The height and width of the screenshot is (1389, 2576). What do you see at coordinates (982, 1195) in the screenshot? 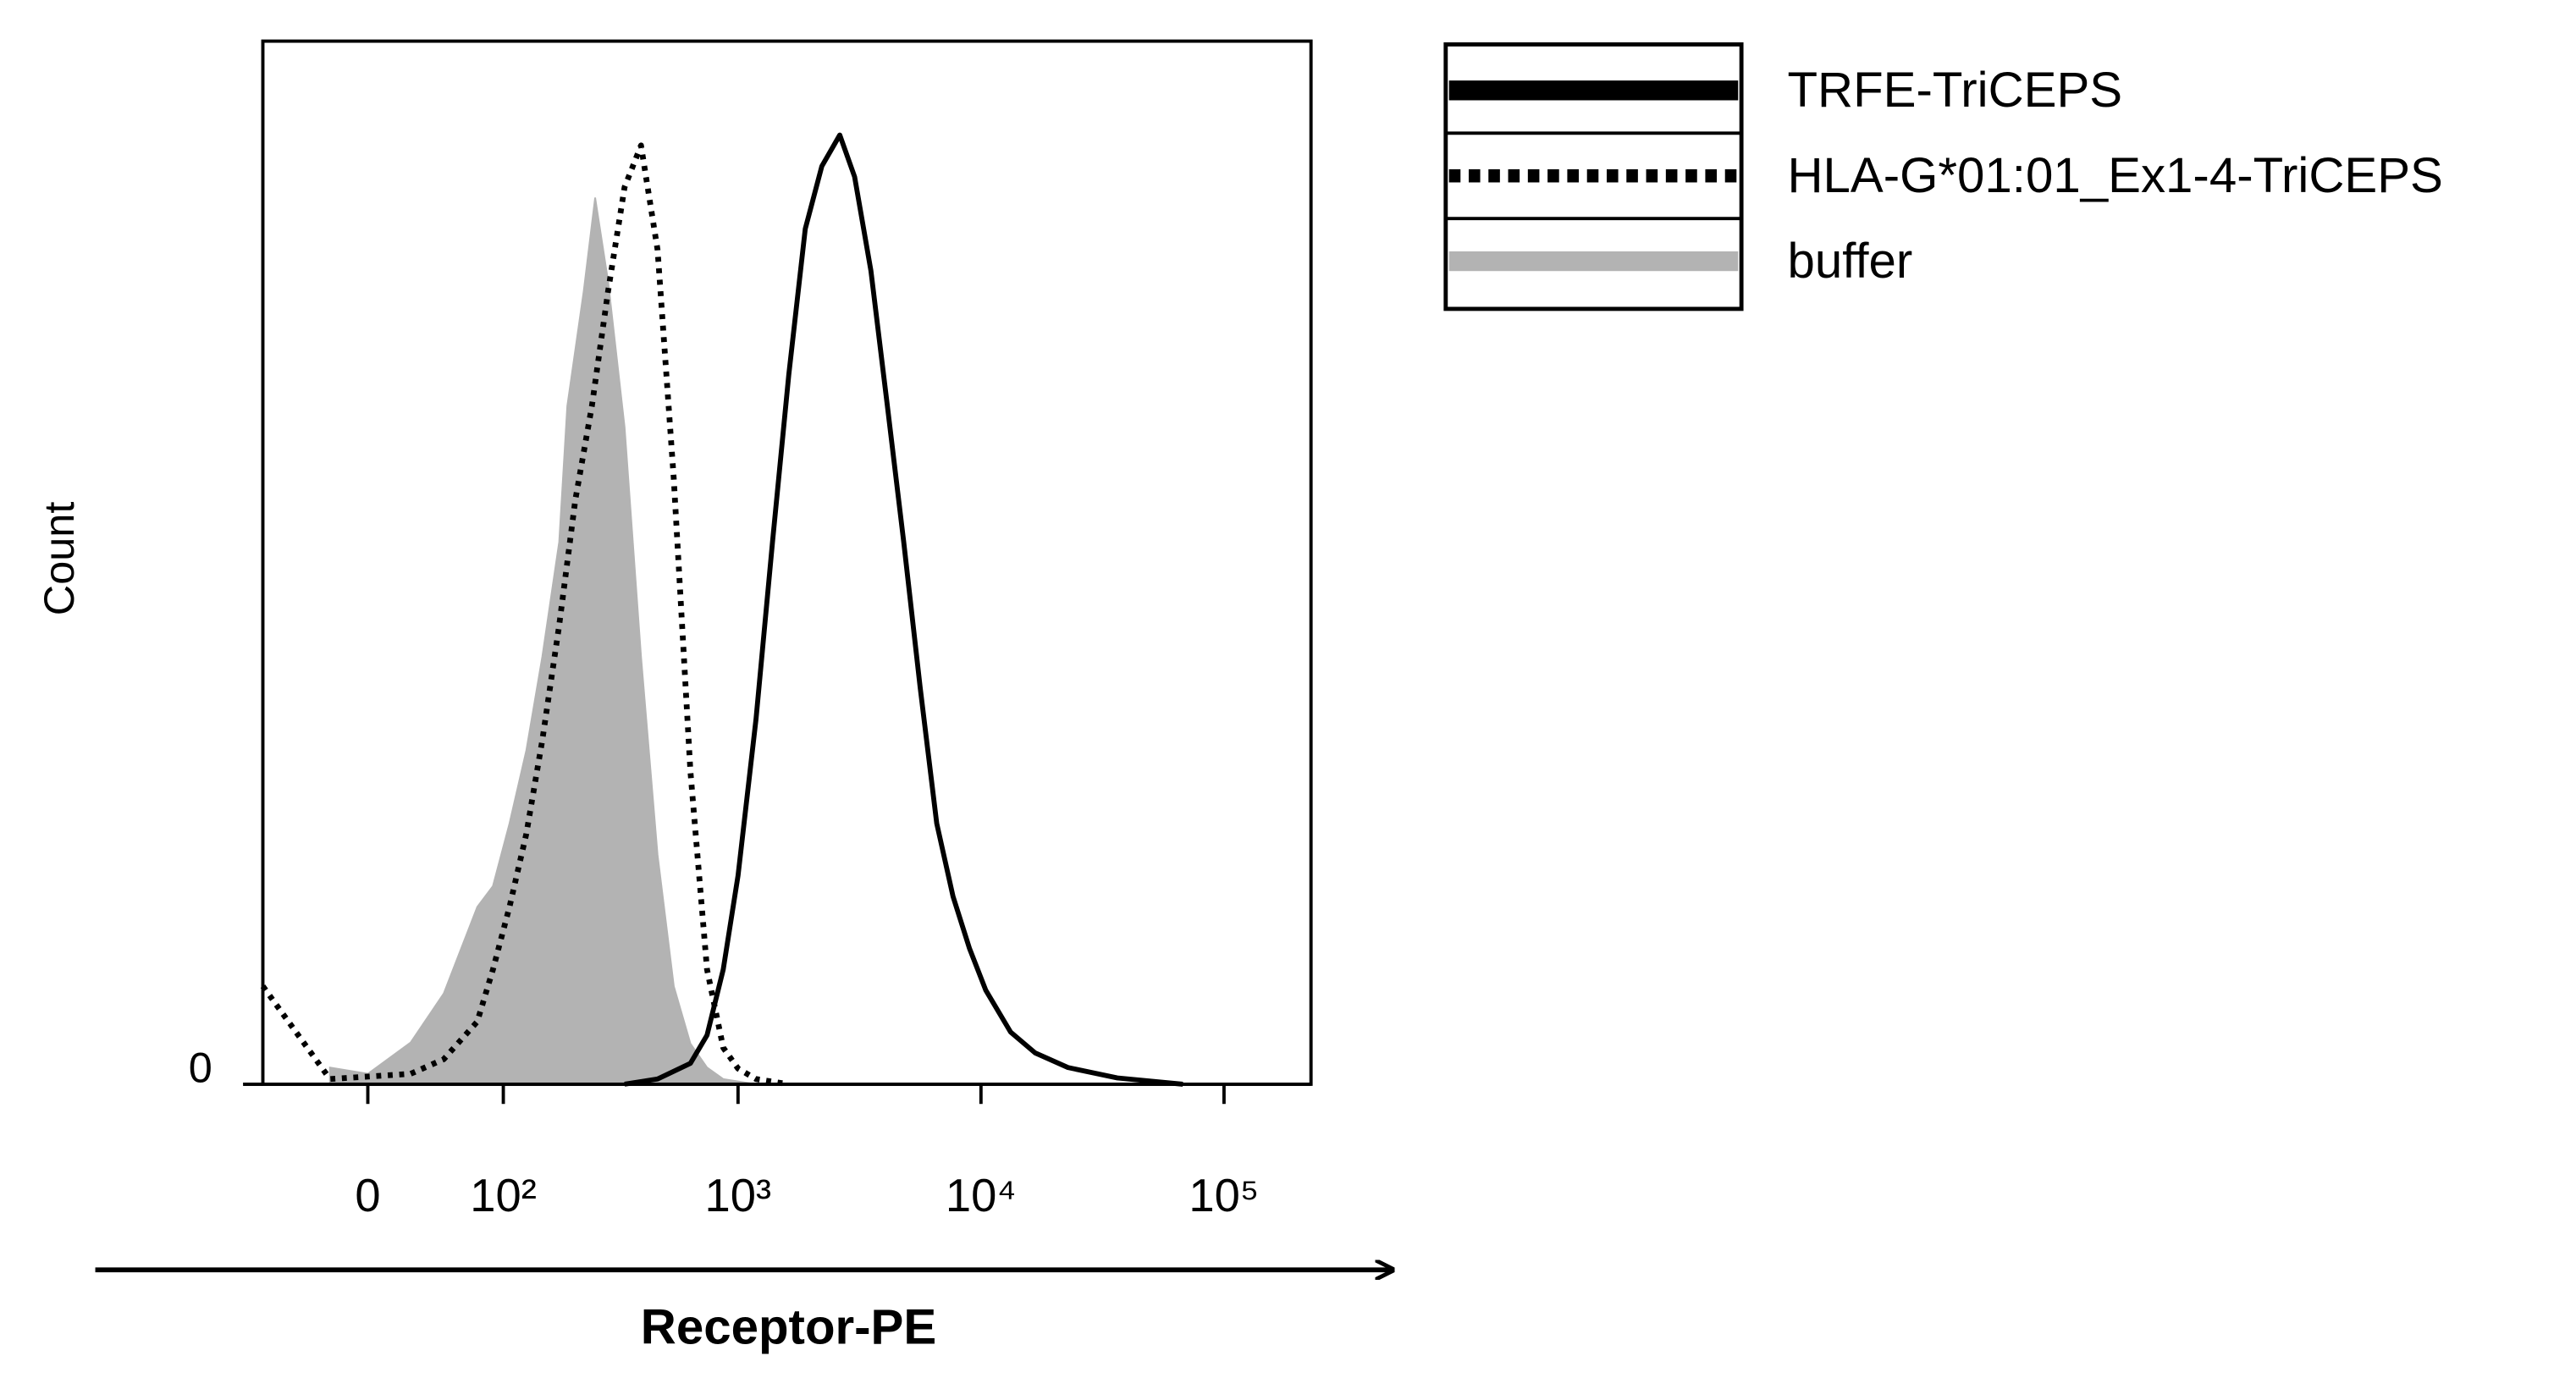
I see `x-tick-label: 10⁴` at bounding box center [982, 1195].